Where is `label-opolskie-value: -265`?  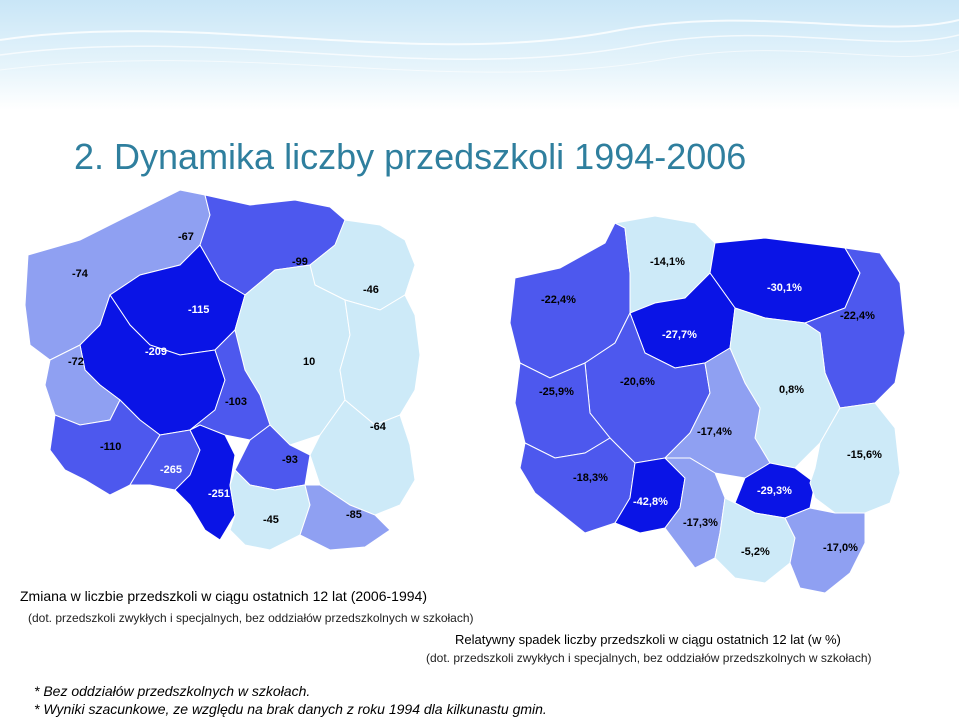
label-opolskie-value: -265 is located at coordinates (171, 470).